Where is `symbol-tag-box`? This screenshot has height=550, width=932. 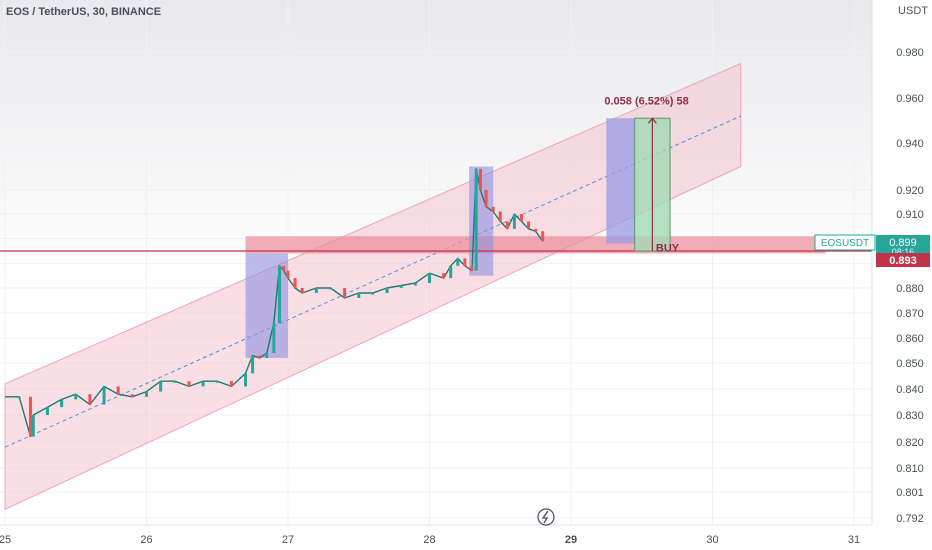 symbol-tag-box is located at coordinates (845, 242).